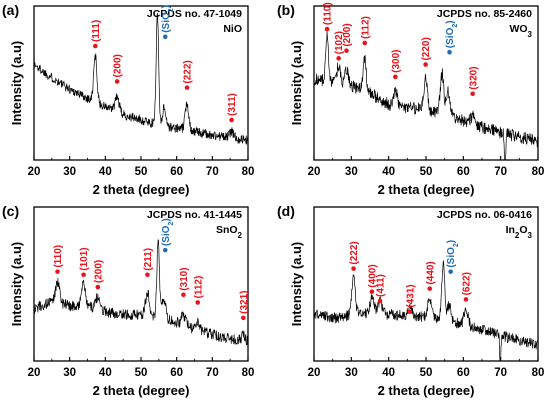  Describe the element at coordinates (463, 373) in the screenshot. I see `panel-d-xtick-label: 60` at that location.